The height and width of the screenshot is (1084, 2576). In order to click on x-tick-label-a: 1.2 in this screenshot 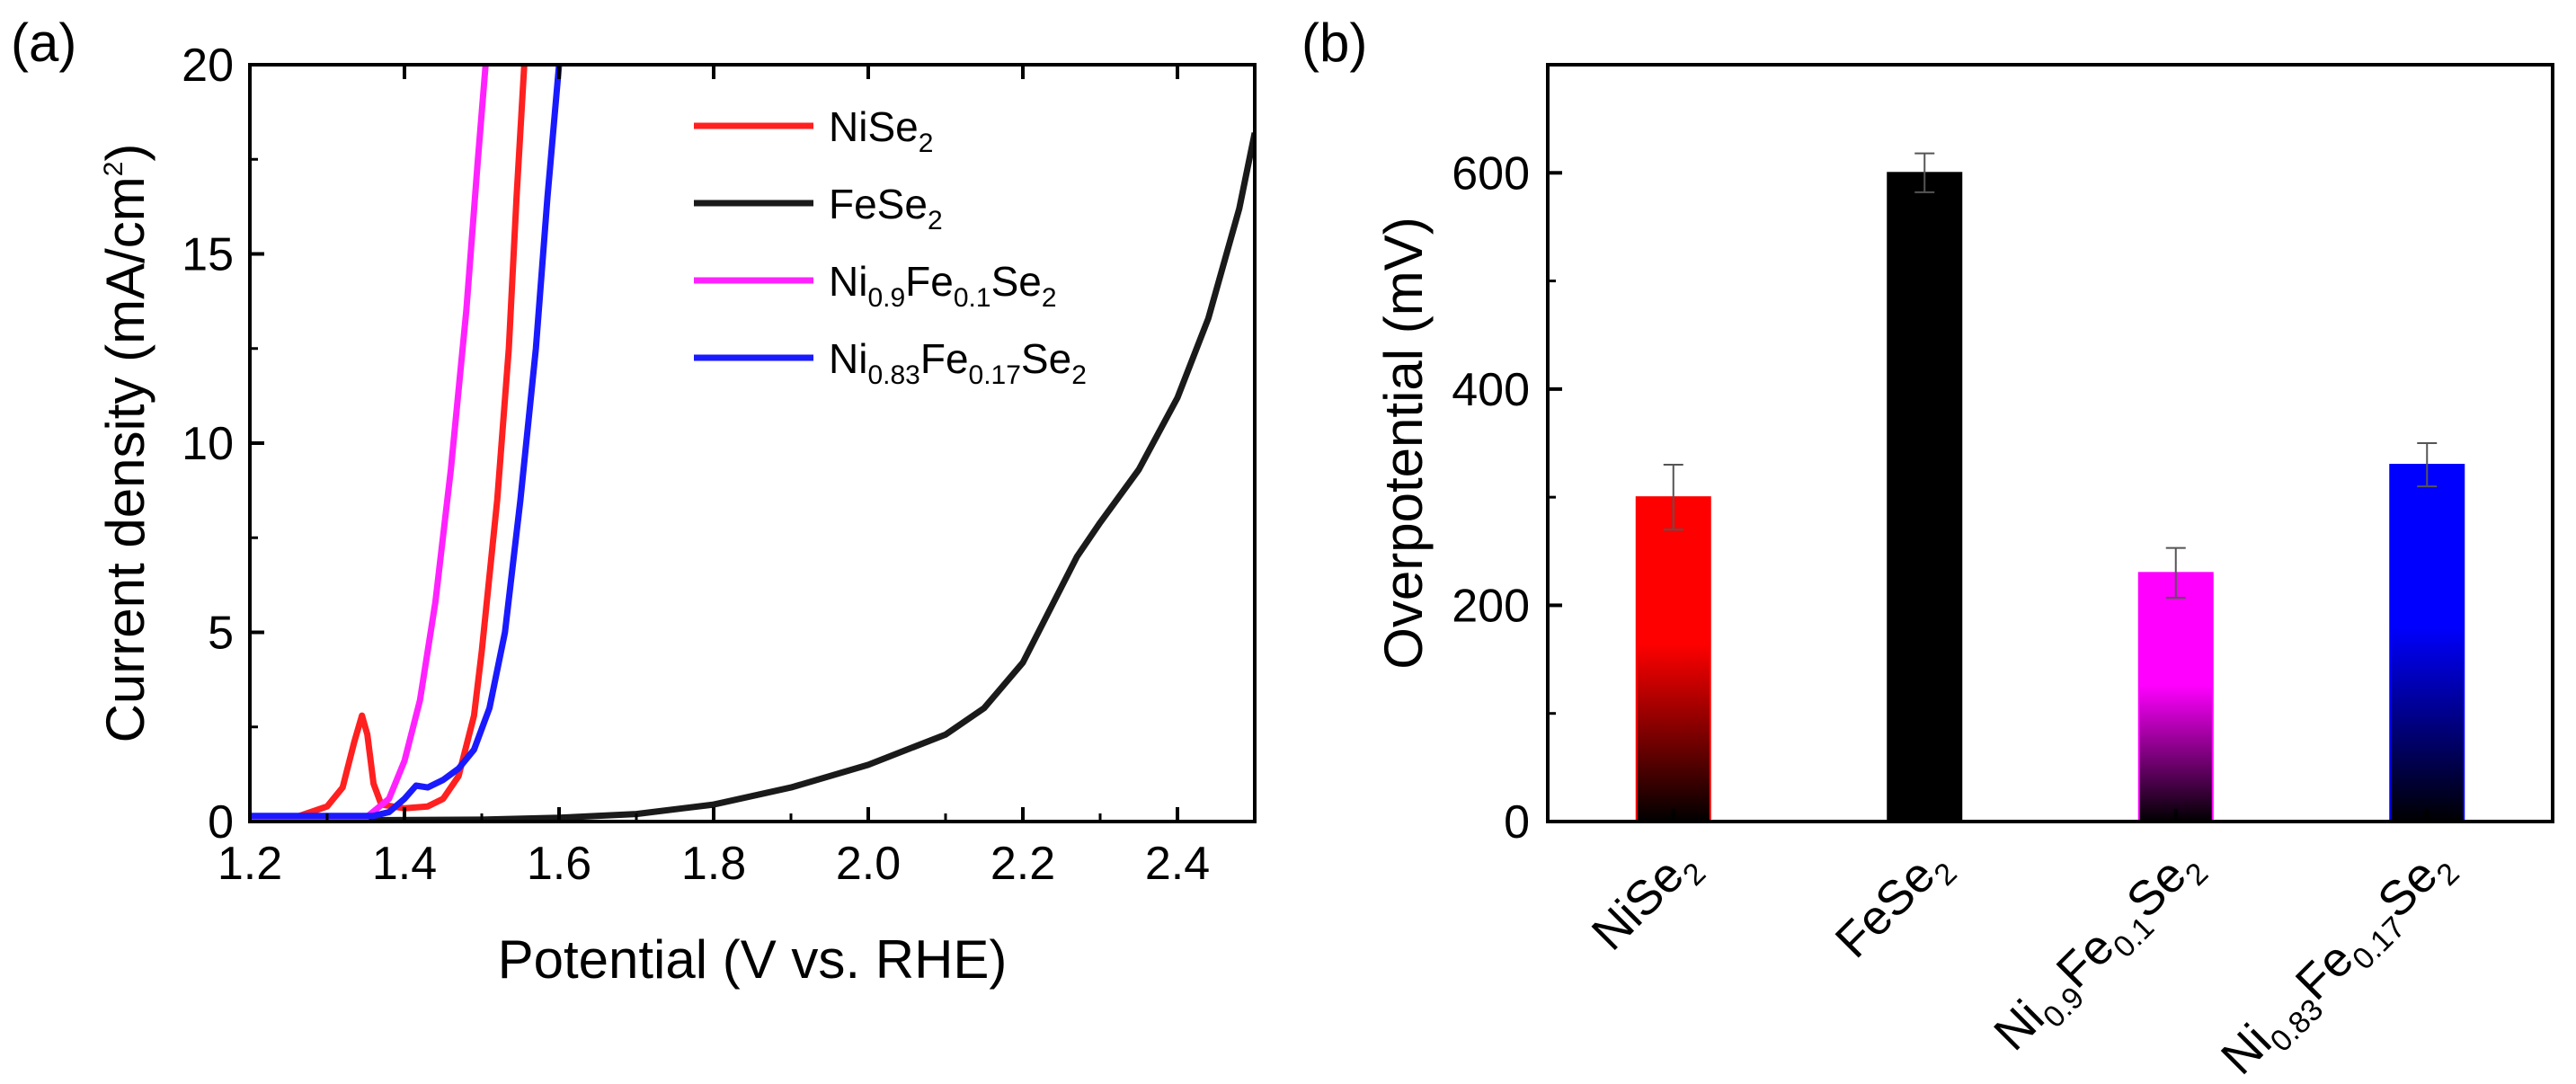, I will do `click(250, 864)`.